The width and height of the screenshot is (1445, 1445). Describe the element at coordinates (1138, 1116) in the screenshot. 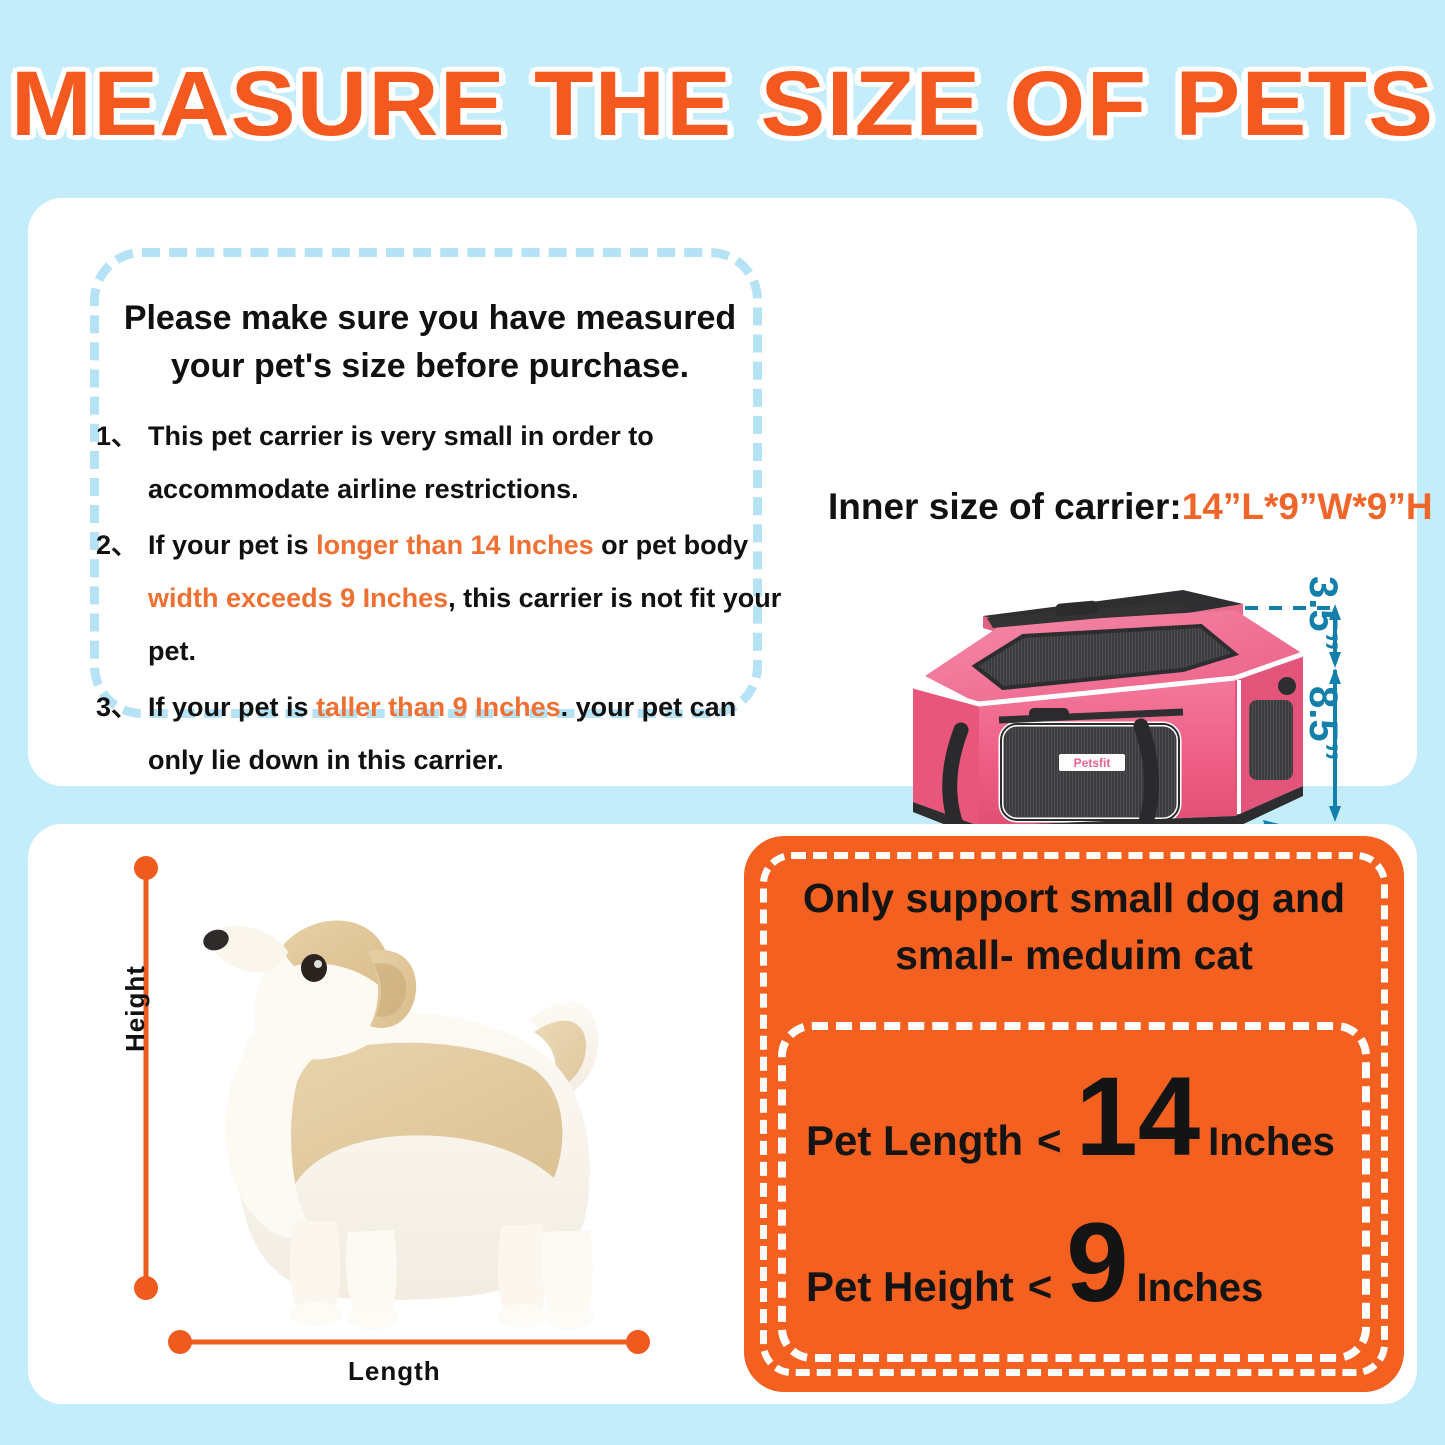

I see `spec-number: 14` at that location.